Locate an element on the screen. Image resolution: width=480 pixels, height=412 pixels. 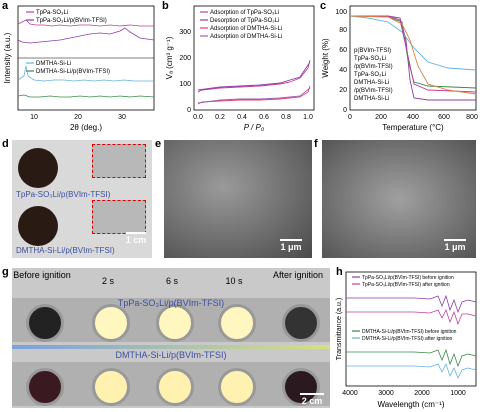
tga-legend-6: DMTHA-Si-Li is located at coordinates (371, 99).